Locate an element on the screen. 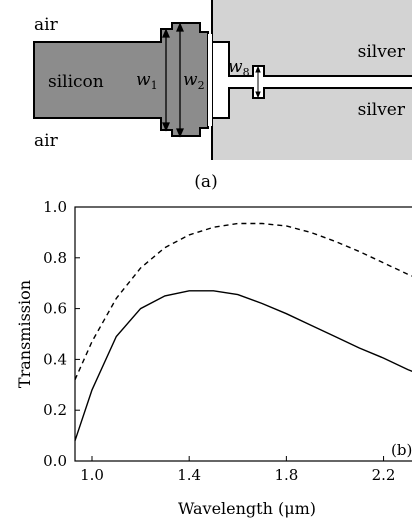 The width and height of the screenshot is (412, 526). x-tick-label: 1.4 is located at coordinates (189, 475).